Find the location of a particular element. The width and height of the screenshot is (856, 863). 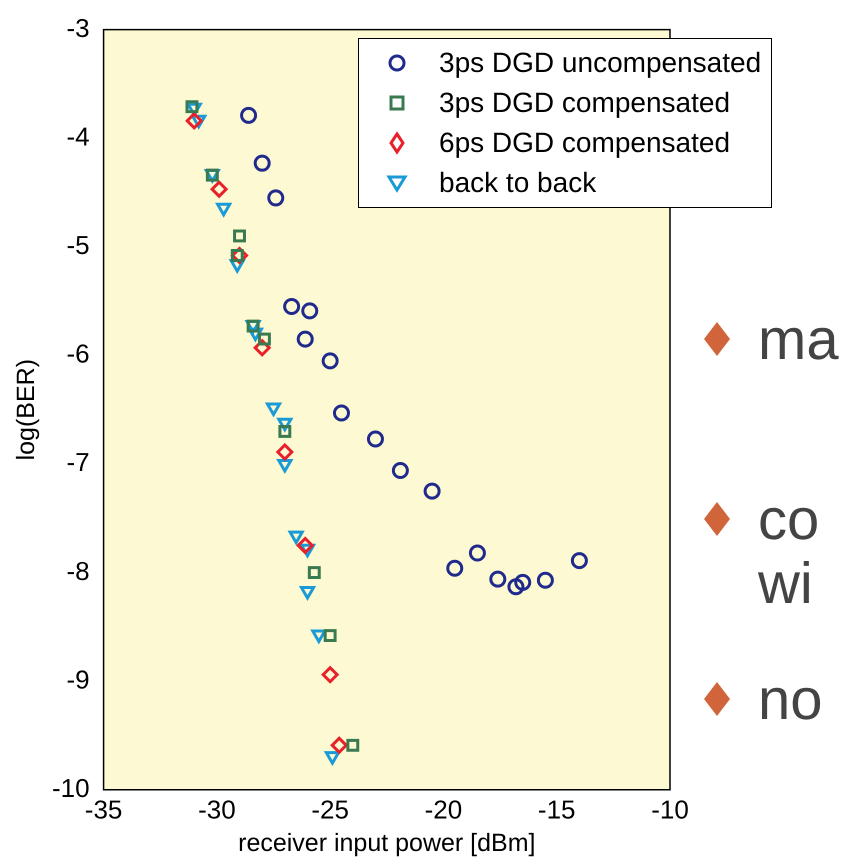

text: co wi is located at coordinates (789, 551).